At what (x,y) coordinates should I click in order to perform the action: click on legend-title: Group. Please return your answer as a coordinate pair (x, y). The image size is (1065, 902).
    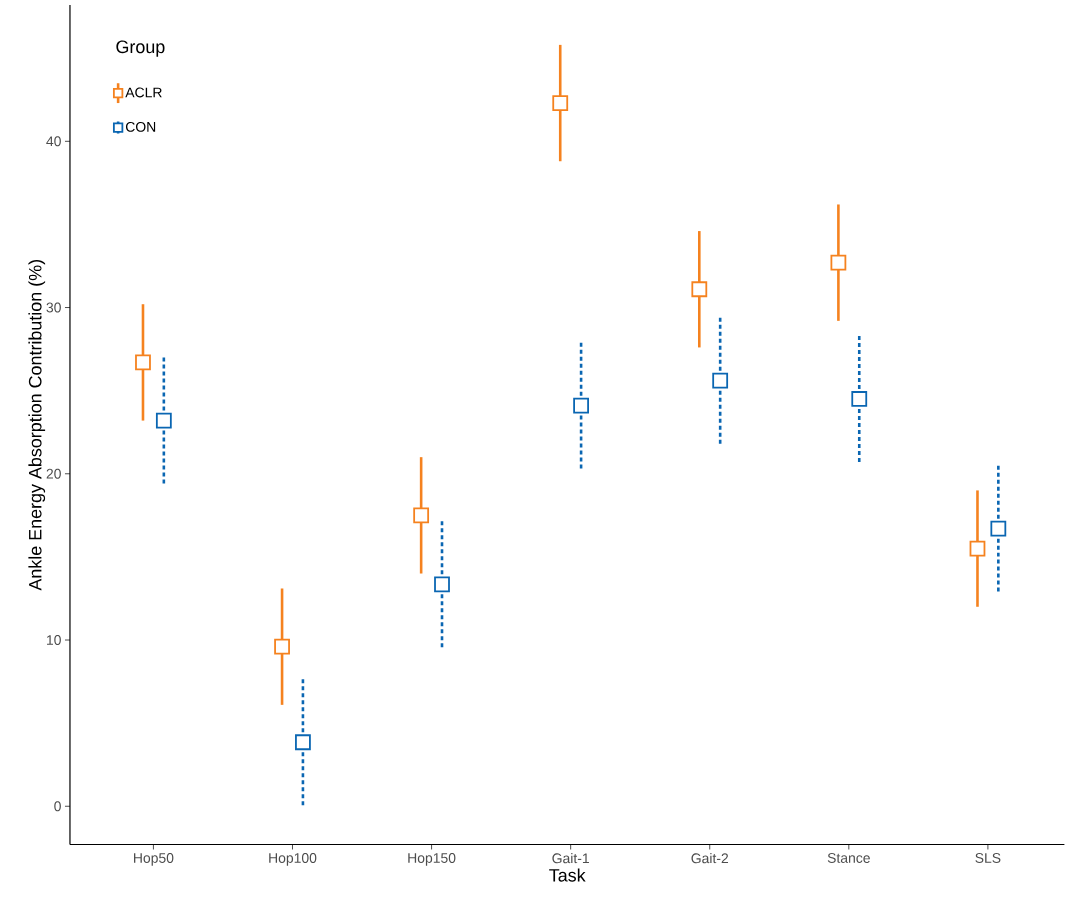
    Looking at the image, I should click on (140, 48).